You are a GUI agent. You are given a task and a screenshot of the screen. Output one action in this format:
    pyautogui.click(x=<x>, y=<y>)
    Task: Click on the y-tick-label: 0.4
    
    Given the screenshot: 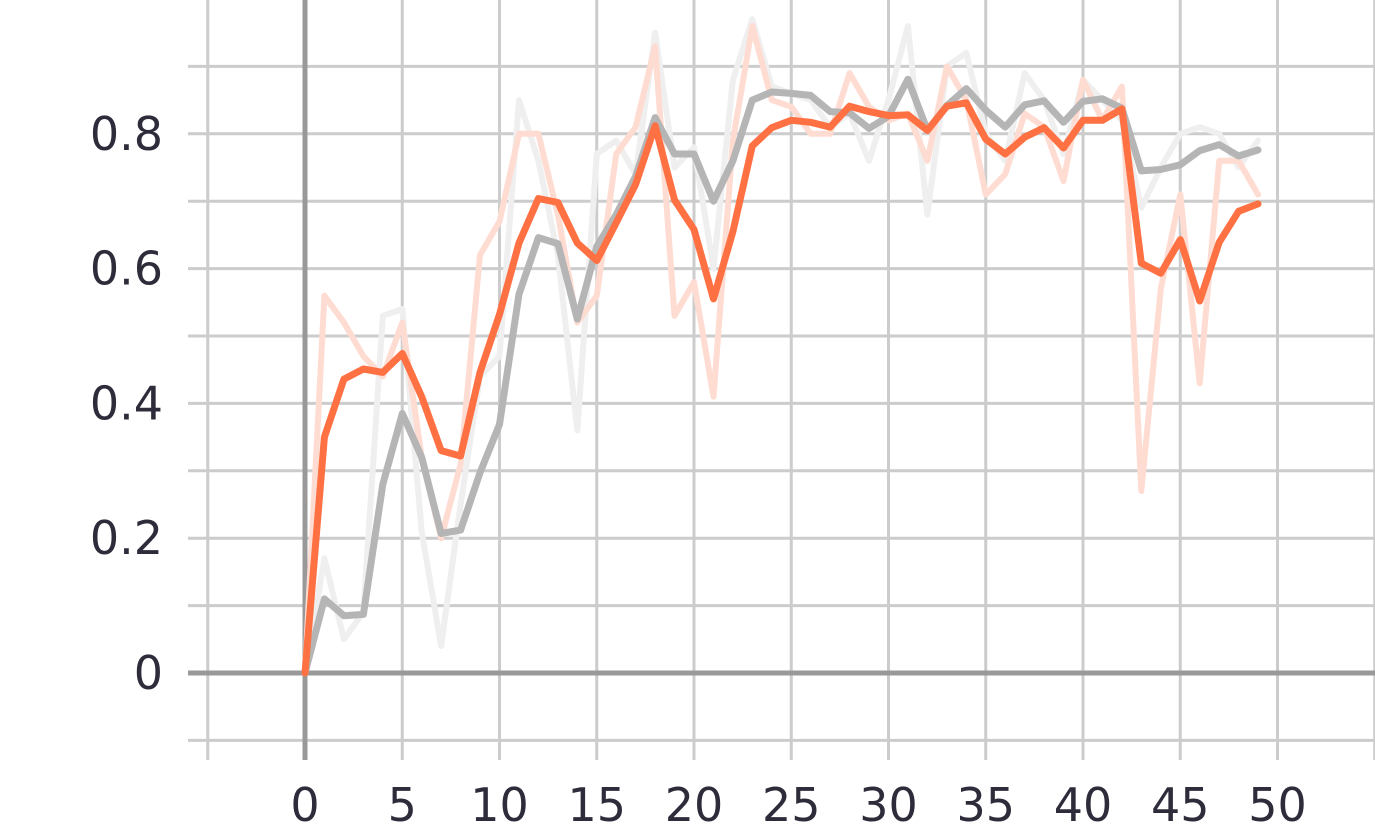 What is the action you would take?
    pyautogui.click(x=126, y=403)
    